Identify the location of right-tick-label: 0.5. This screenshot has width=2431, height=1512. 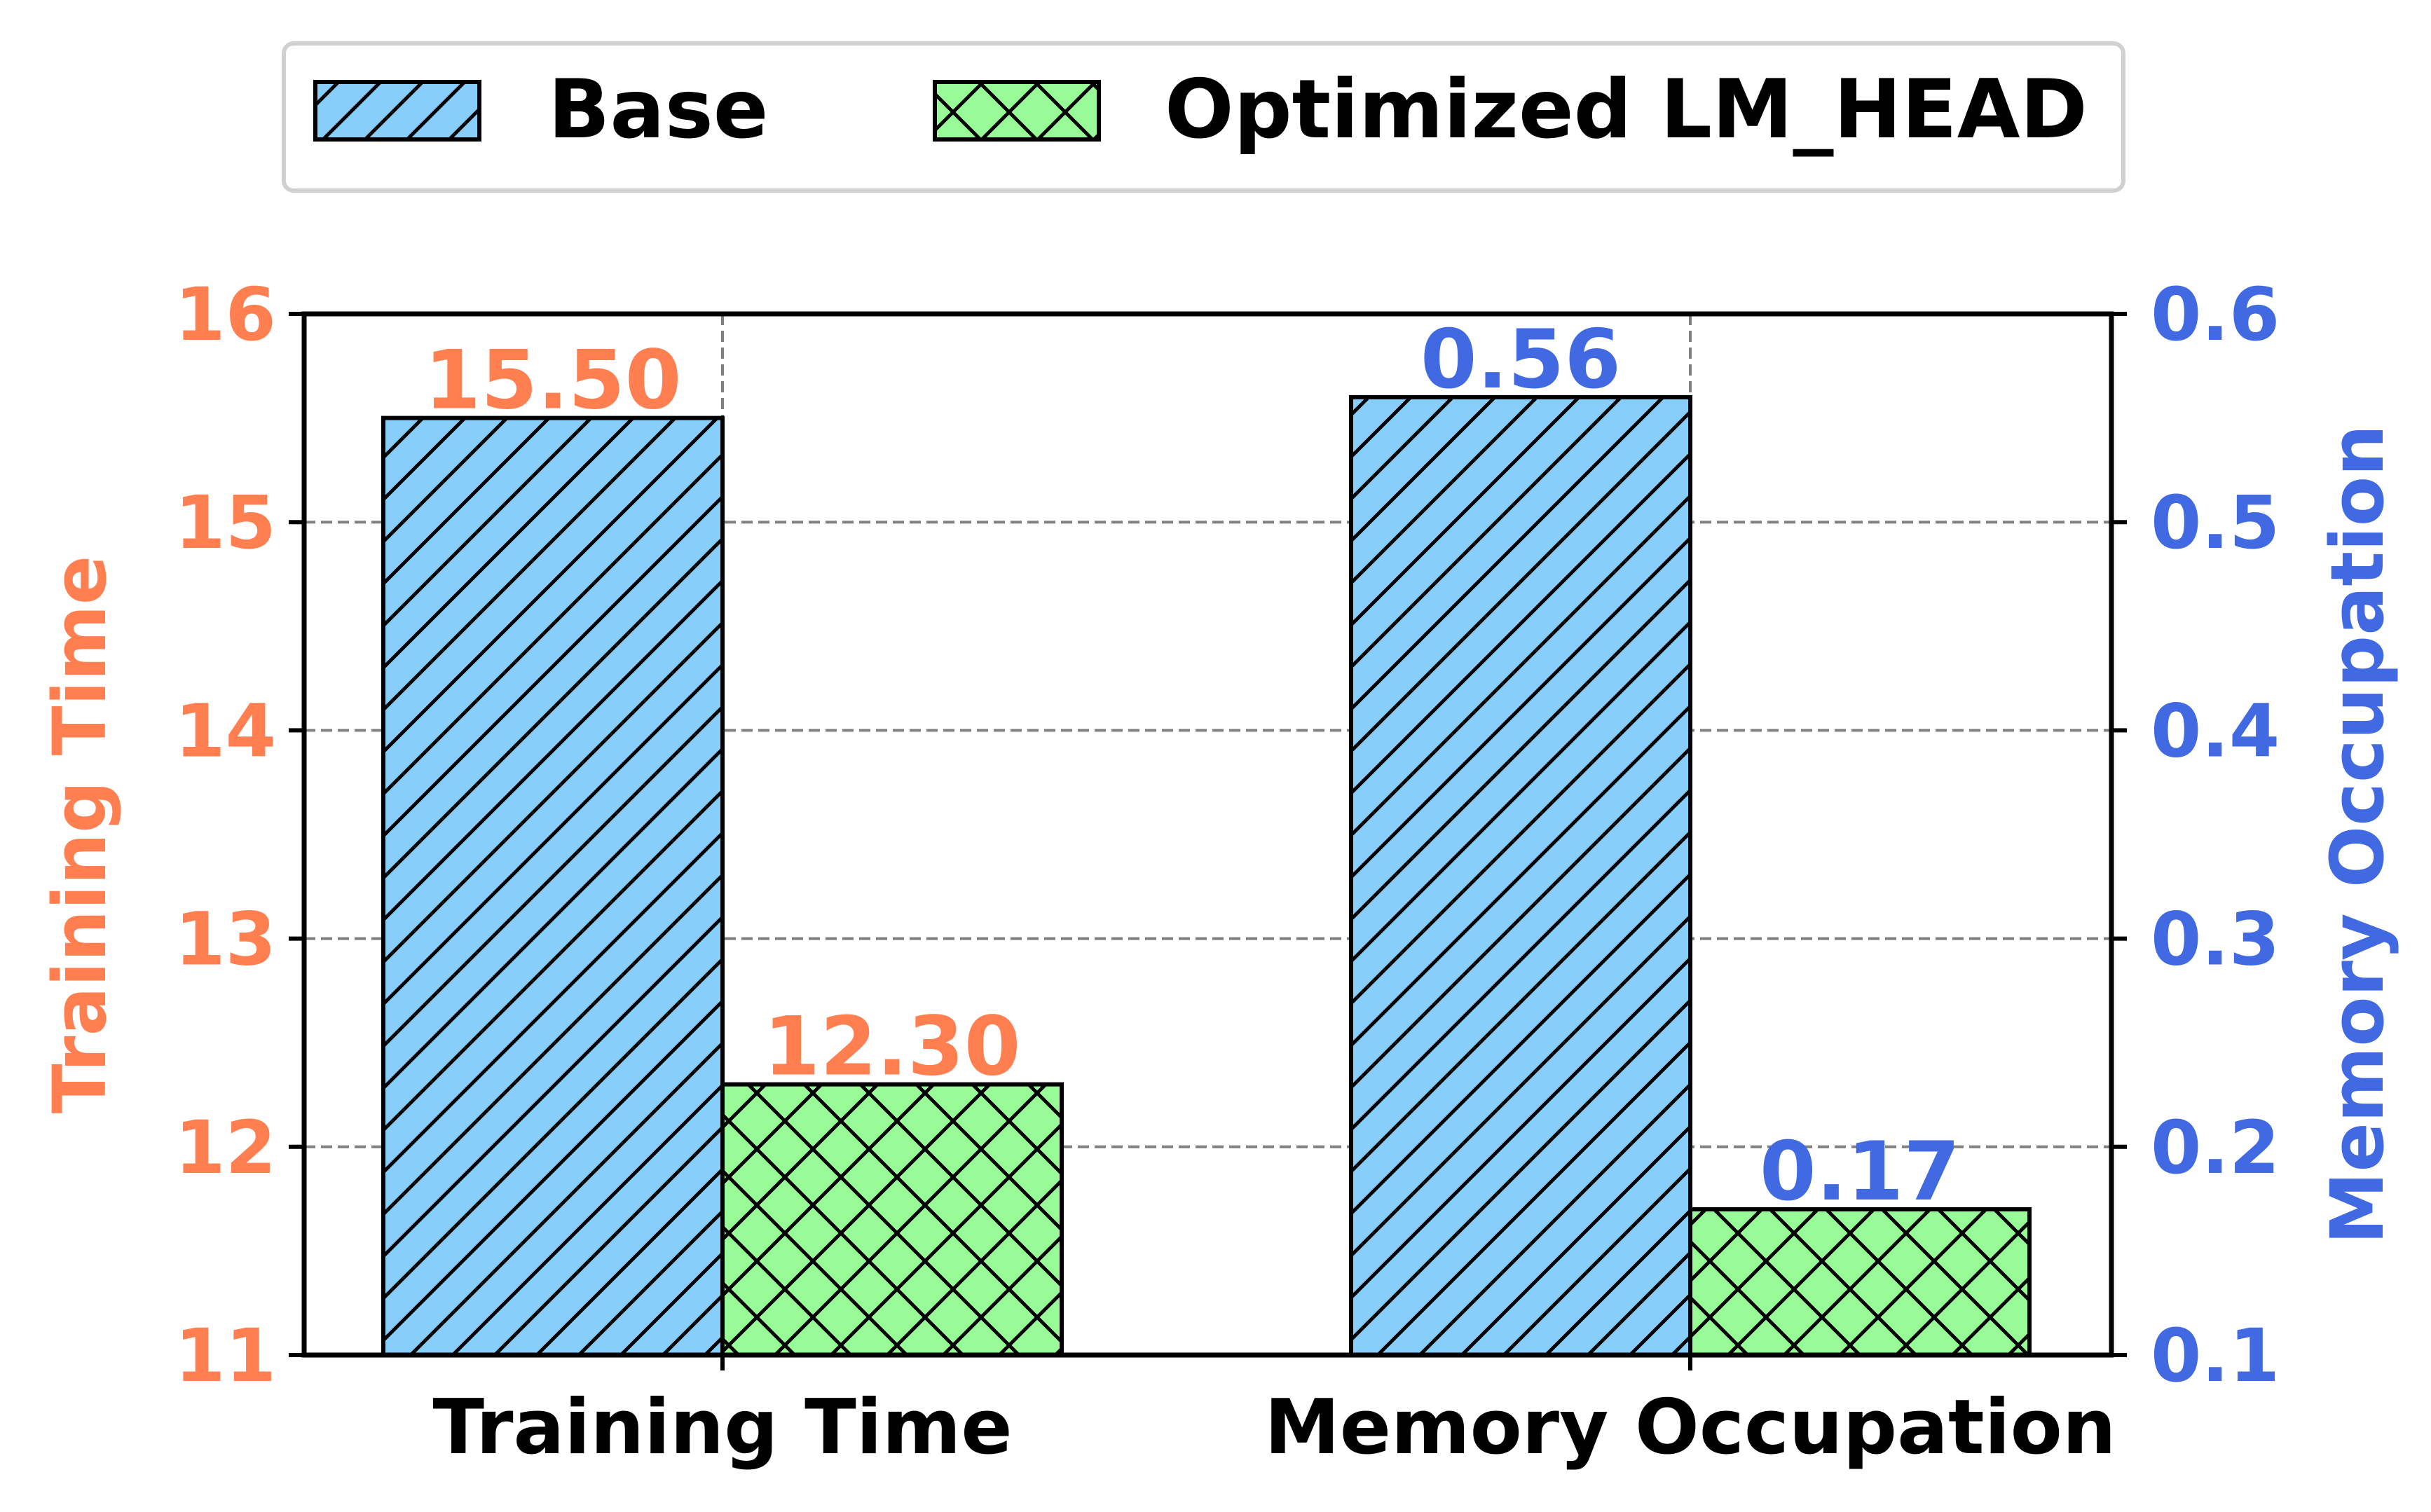
(2215, 522).